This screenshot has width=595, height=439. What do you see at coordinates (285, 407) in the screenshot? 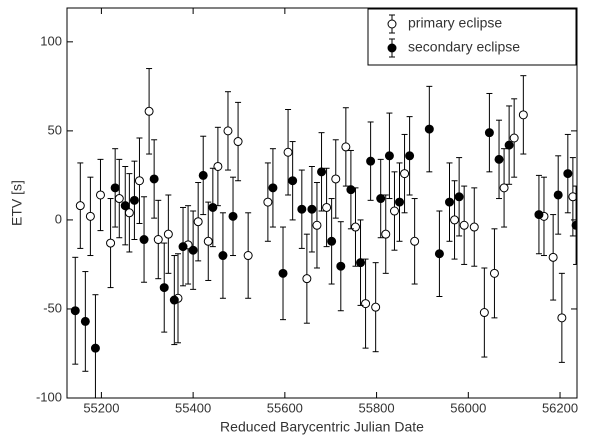
I see `x-tick-label: 55600` at bounding box center [285, 407].